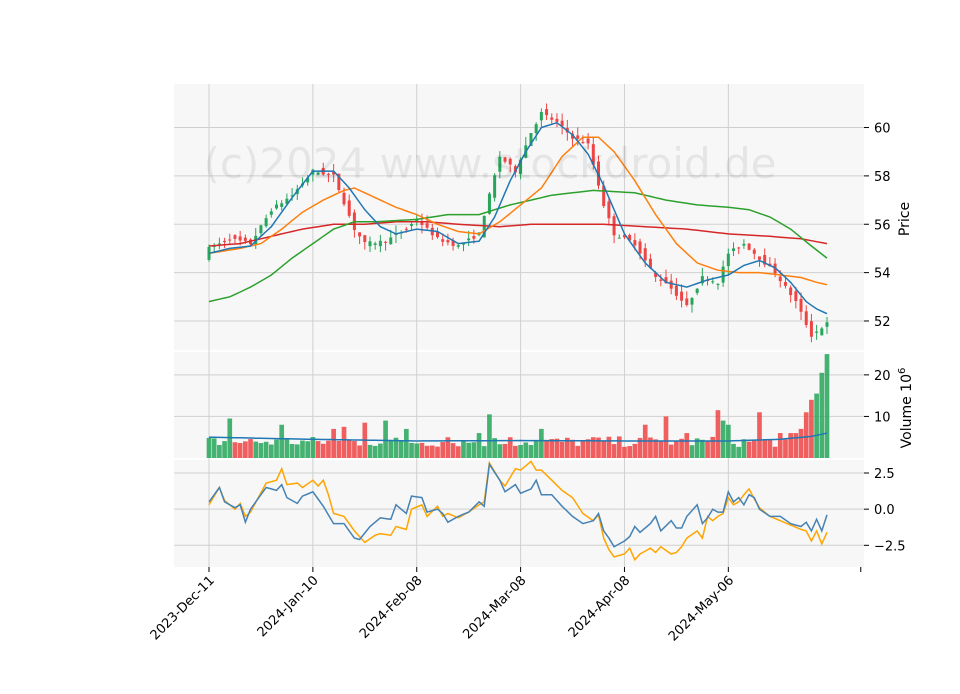  I want to click on oscillator-fast-line, so click(518, 505).